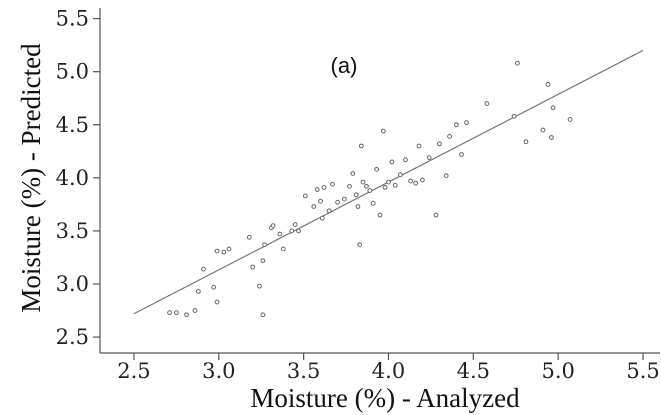 The height and width of the screenshot is (415, 661). What do you see at coordinates (72, 72) in the screenshot?
I see `y-tick-label: 5.0` at bounding box center [72, 72].